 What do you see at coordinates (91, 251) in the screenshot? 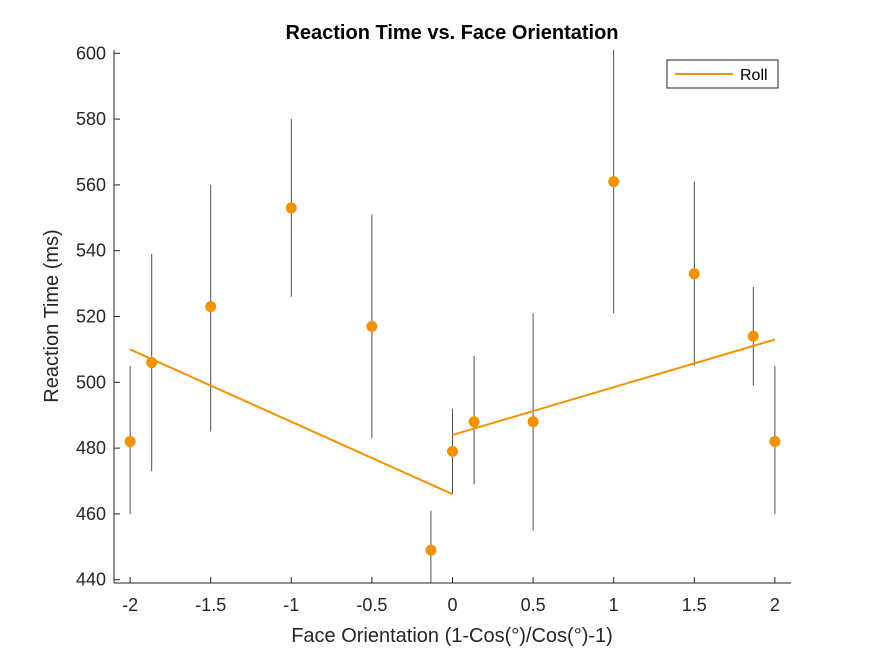
I see `y-tick-label: 540` at bounding box center [91, 251].